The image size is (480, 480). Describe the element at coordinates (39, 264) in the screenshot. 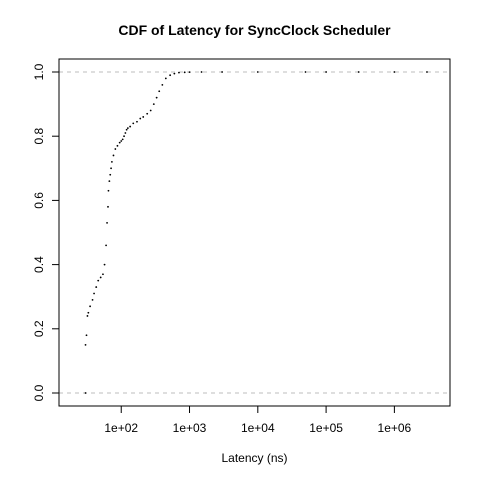

I see `y-tick-label-2: 0.4` at that location.